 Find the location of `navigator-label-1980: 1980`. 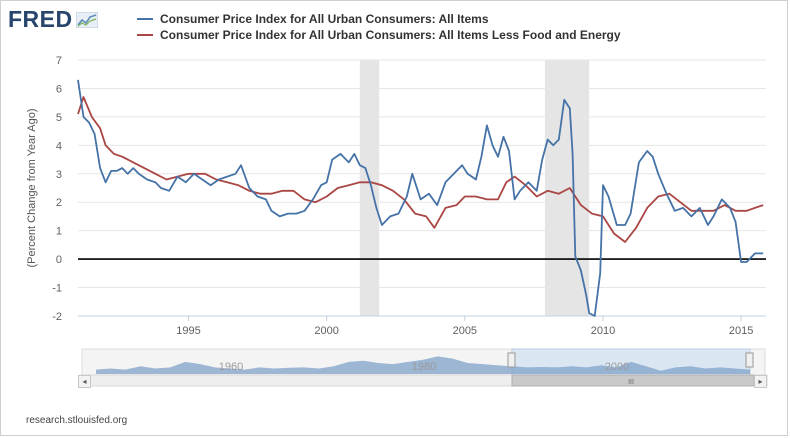

navigator-label-1980: 1980 is located at coordinates (424, 367).